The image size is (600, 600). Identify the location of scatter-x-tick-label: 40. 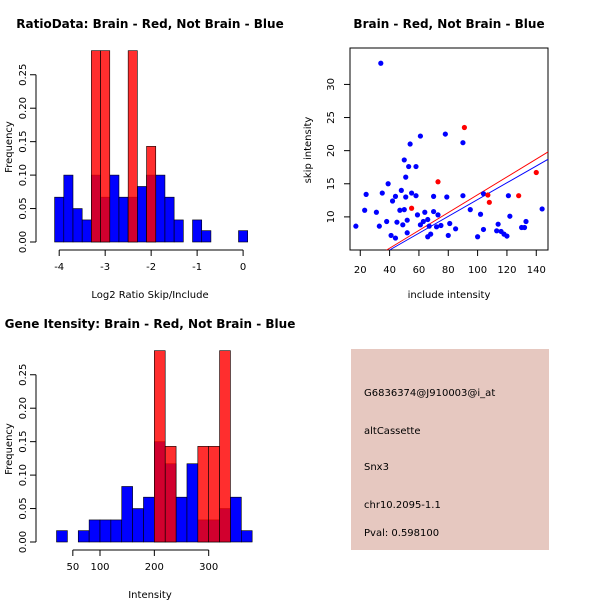
(389, 270).